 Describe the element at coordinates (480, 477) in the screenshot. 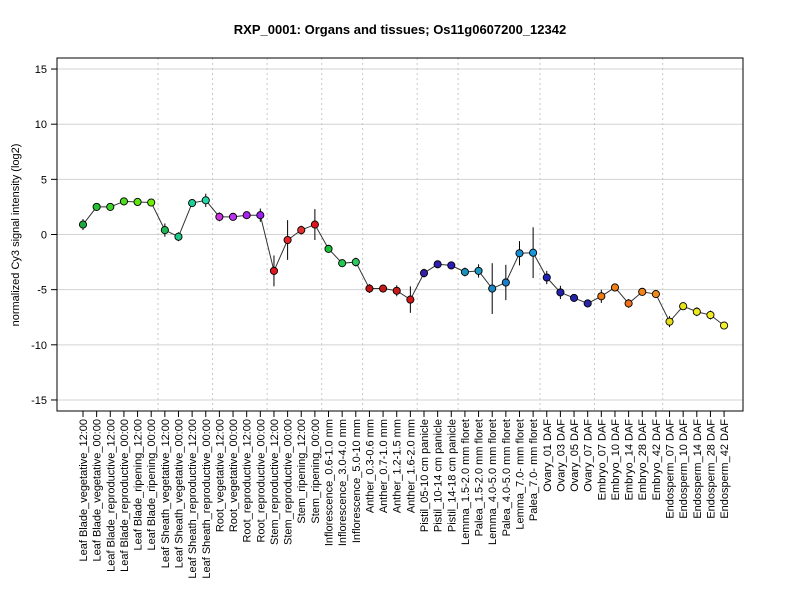

I see `x-tick-label: Palea_1.5-2.0 mm floret` at that location.